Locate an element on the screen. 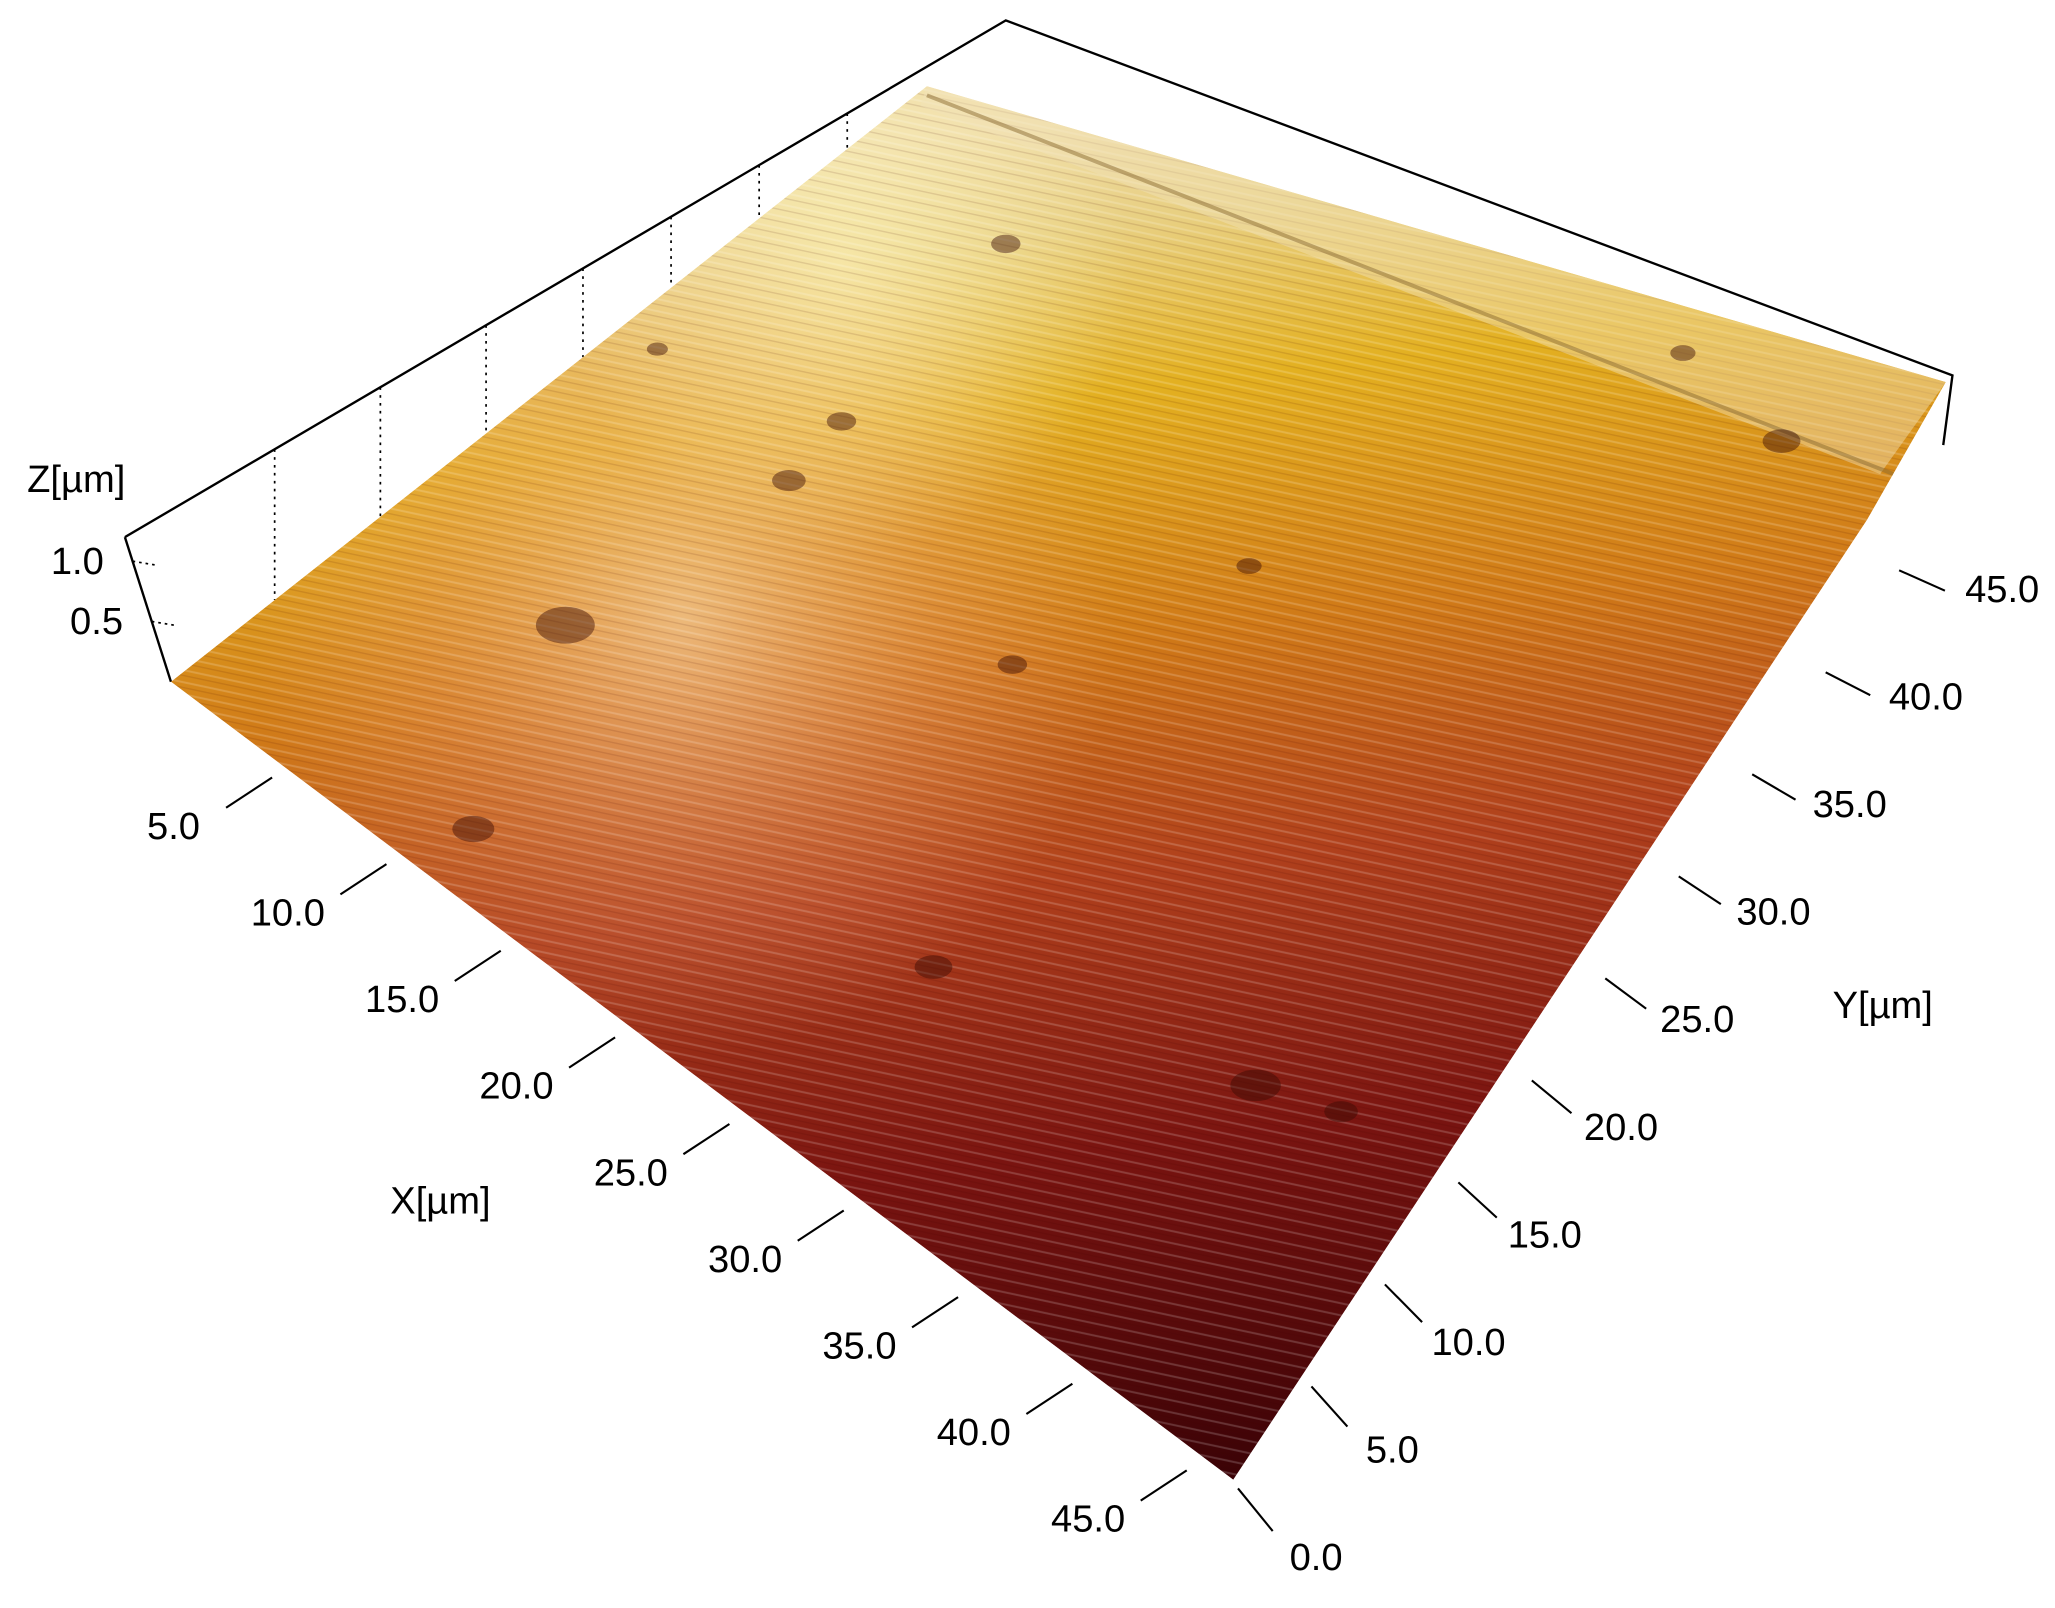 This screenshot has width=2055, height=1608. z-axis-edge is located at coordinates (148, 609).